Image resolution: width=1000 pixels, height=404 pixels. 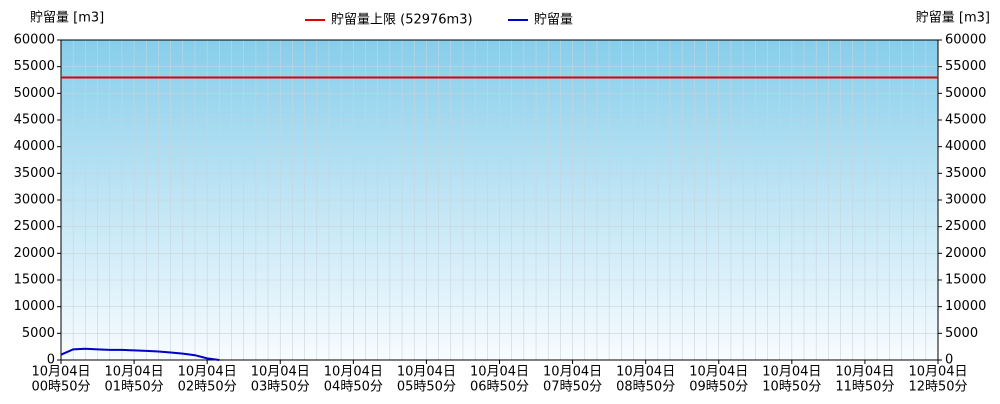 I want to click on x-tick-label: 09時50分, so click(x=718, y=387).